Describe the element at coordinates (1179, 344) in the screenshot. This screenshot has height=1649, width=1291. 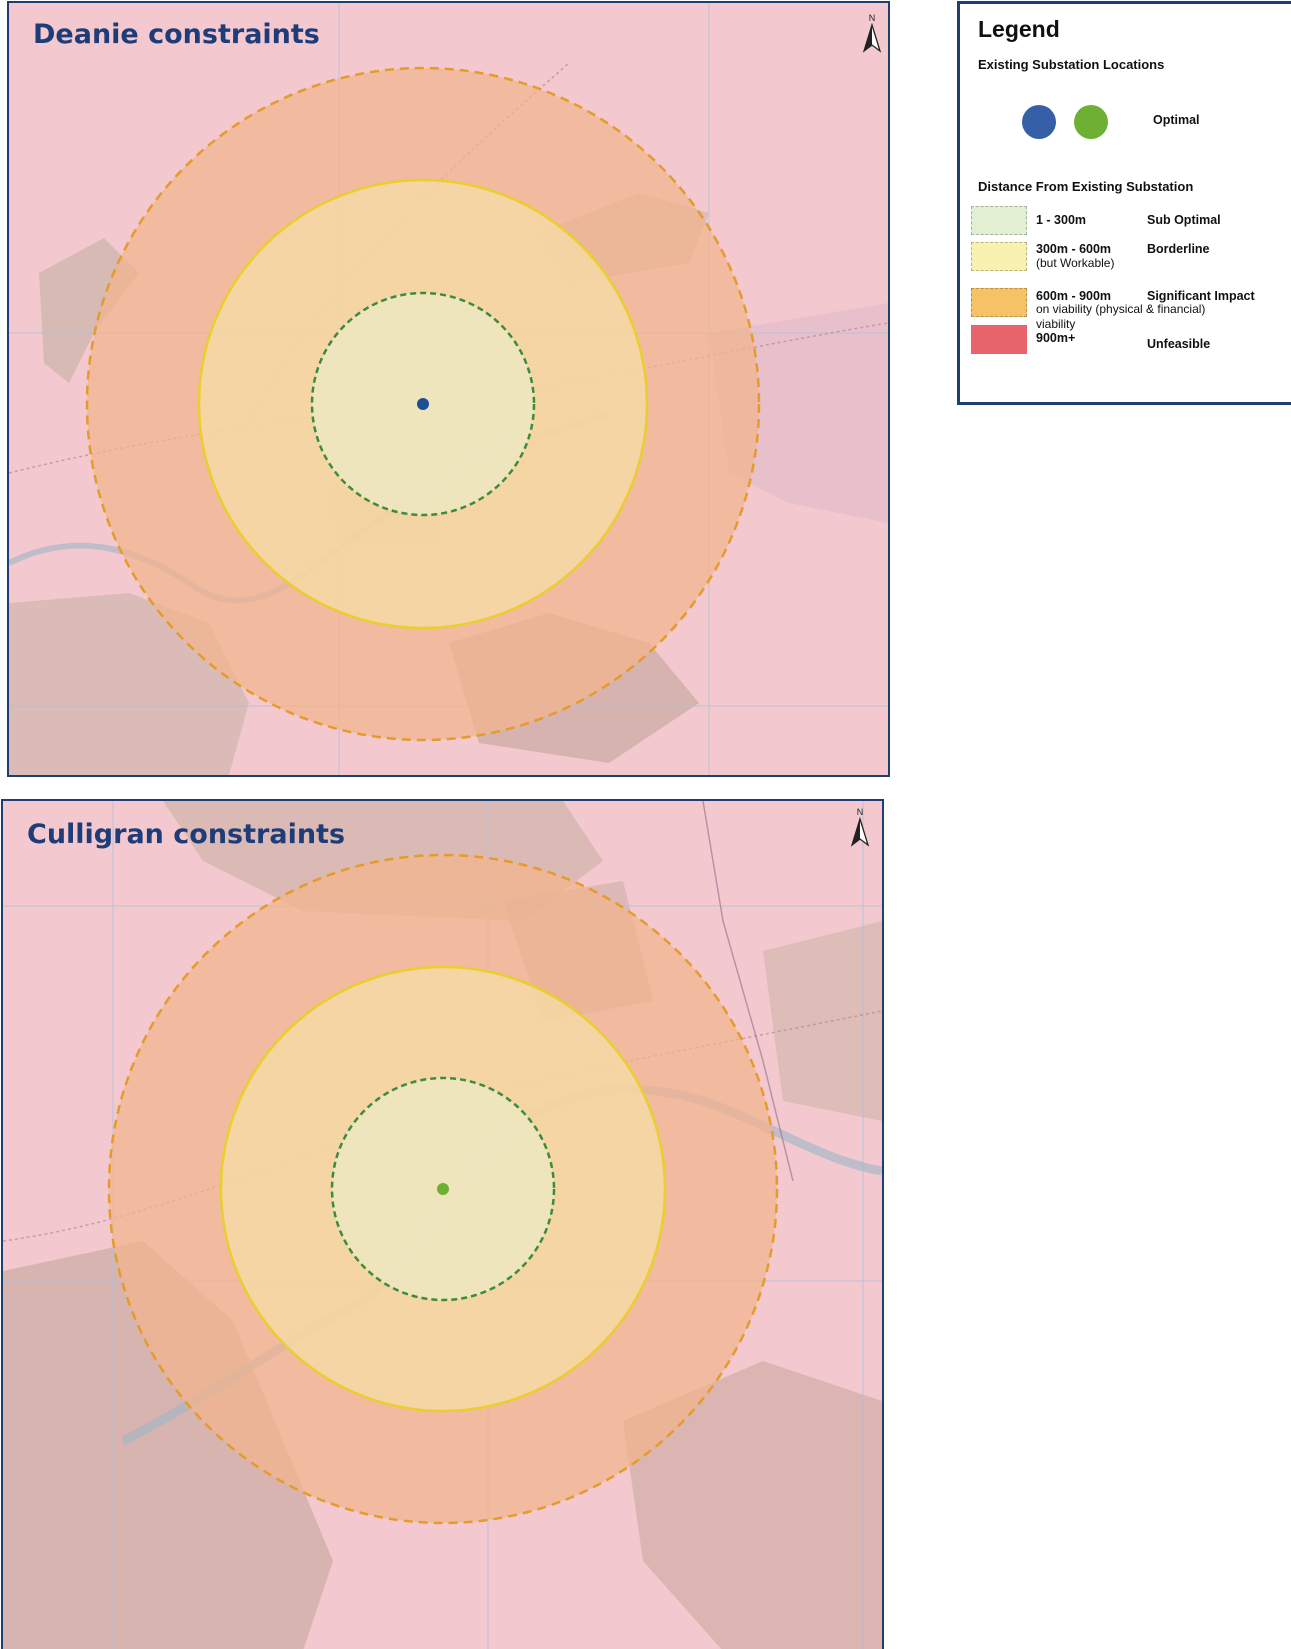
I see `legend-rating: Unfeasible` at that location.